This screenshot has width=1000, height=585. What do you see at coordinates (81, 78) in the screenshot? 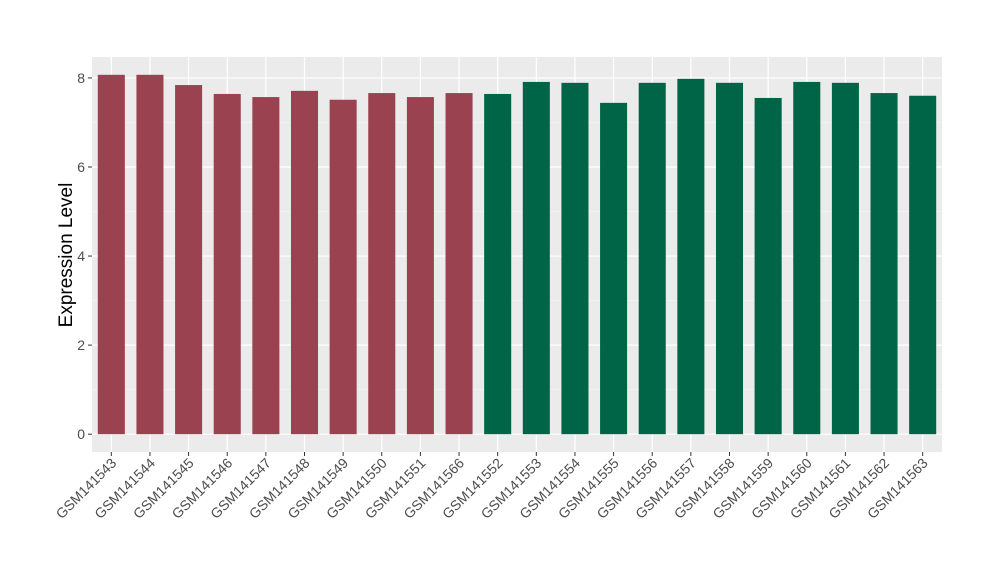
I see `y-tick-label: 8` at bounding box center [81, 78].